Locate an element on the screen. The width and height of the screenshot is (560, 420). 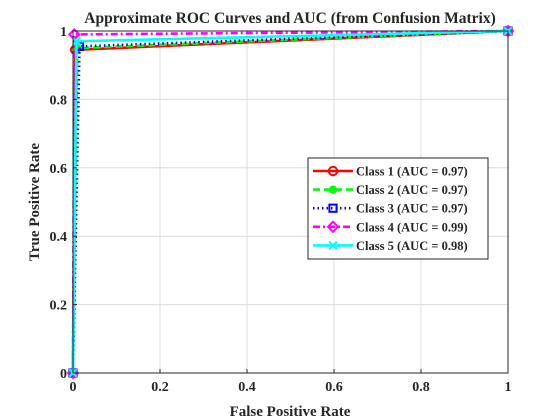
legend-label: Class 1 (AUC = 0.97) is located at coordinates (412, 172).